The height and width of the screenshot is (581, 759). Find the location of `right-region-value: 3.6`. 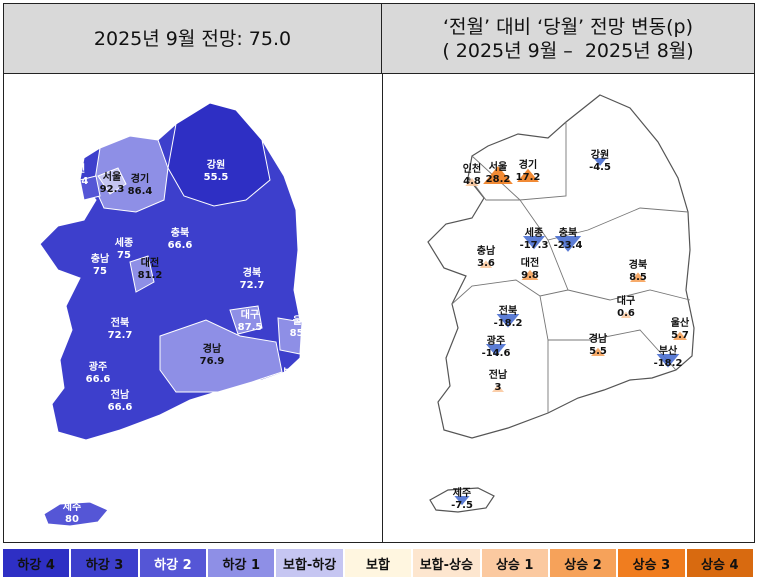

right-region-value: 3.6 is located at coordinates (486, 263).